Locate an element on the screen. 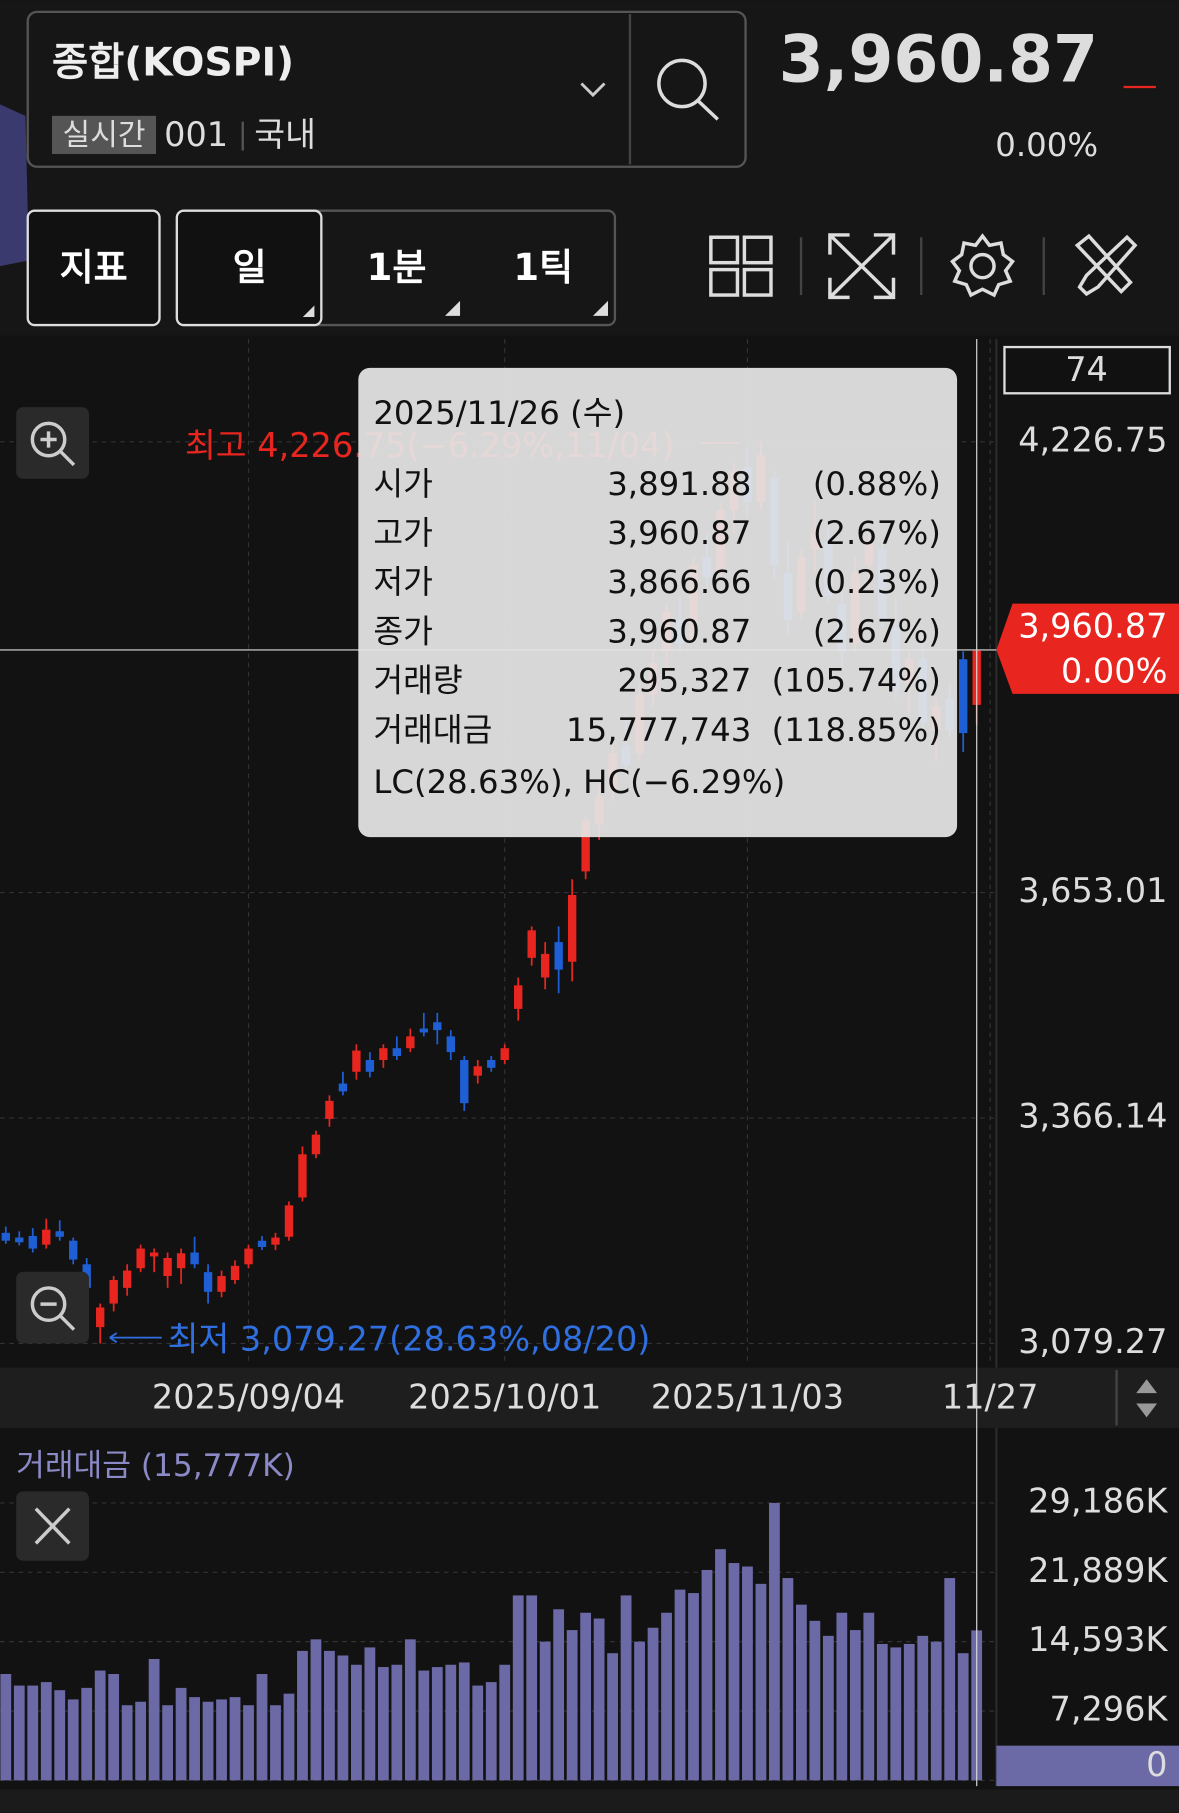 Image resolution: width=1179 pixels, height=1813 pixels. realtime-badge: 실시간 is located at coordinates (104, 135).